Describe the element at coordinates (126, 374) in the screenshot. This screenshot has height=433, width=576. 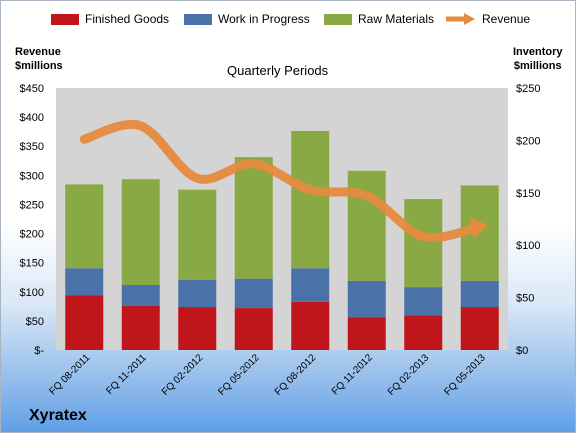
I see `category-tick-label: FQ 11-2011` at that location.